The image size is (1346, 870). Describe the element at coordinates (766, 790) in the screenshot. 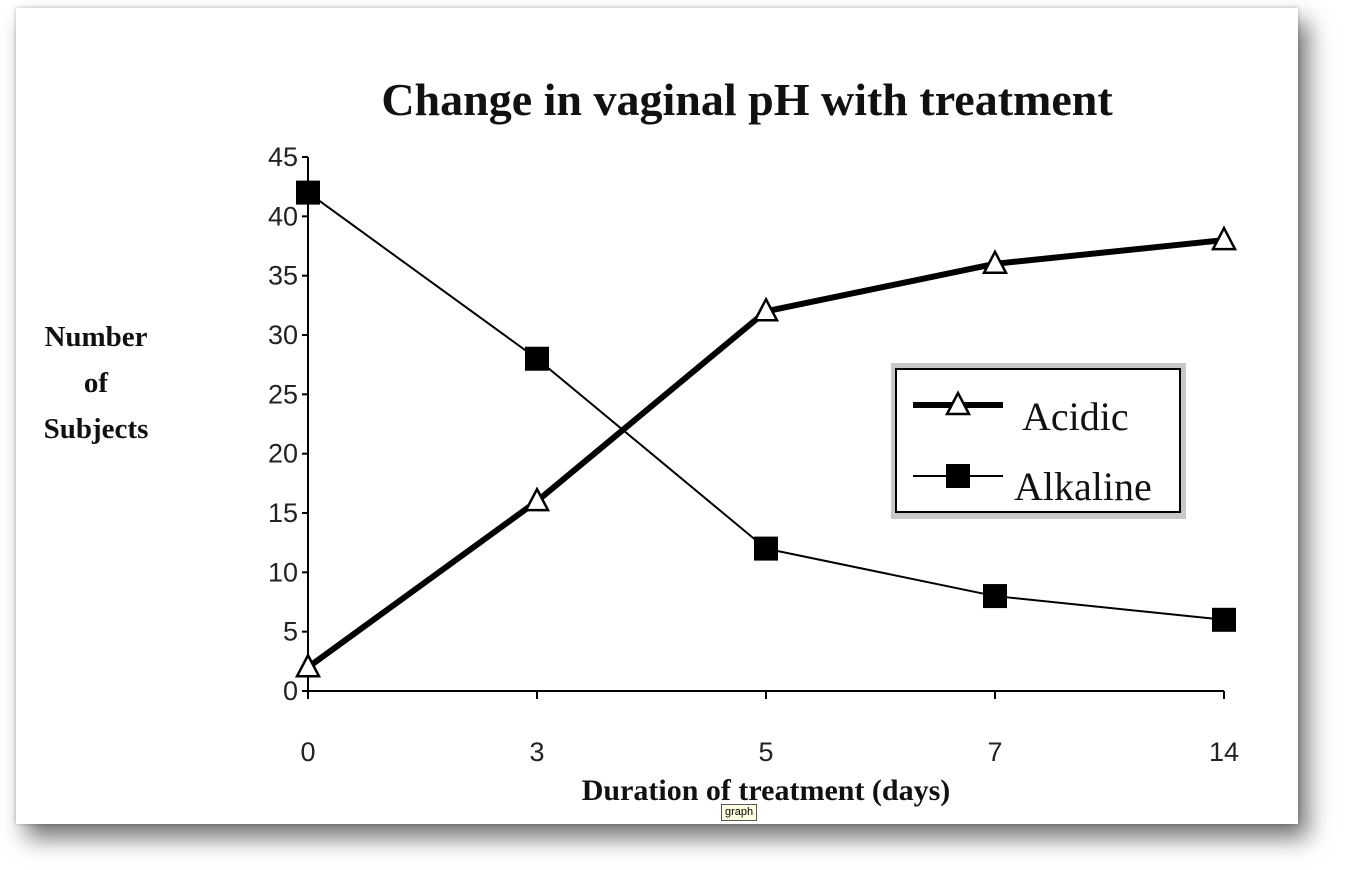

I see `x-axis-label: Duration of treatment (days)` at that location.